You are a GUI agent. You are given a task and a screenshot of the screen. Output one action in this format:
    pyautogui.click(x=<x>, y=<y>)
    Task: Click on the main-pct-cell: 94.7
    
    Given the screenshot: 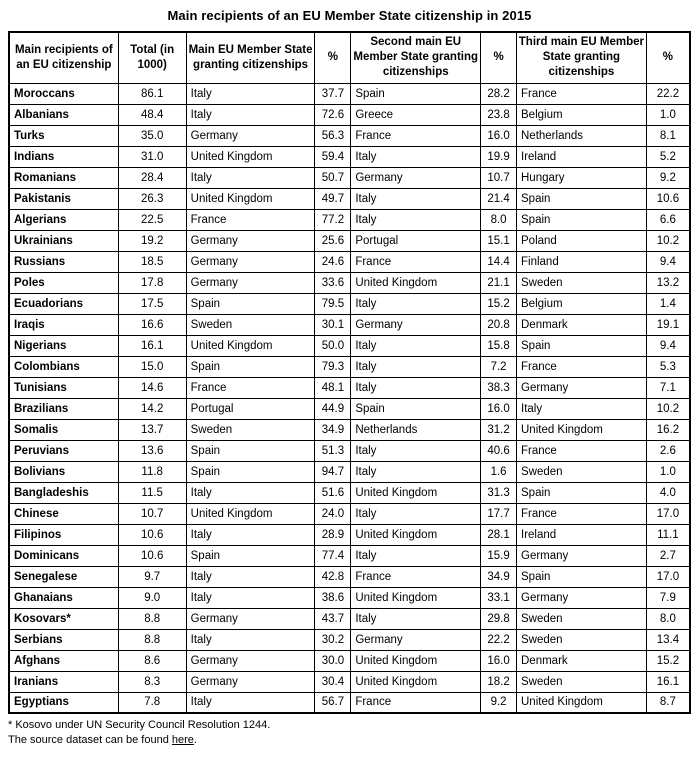 What is the action you would take?
    pyautogui.click(x=333, y=471)
    